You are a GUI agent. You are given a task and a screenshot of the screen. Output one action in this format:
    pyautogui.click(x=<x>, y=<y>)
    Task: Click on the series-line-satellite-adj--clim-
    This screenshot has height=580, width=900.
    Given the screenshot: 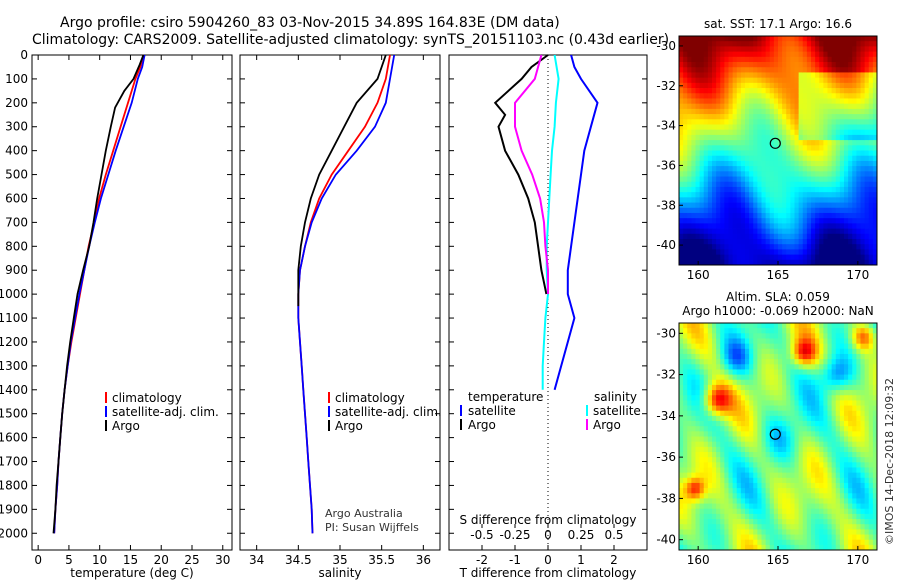 What is the action you would take?
    pyautogui.click(x=346, y=294)
    